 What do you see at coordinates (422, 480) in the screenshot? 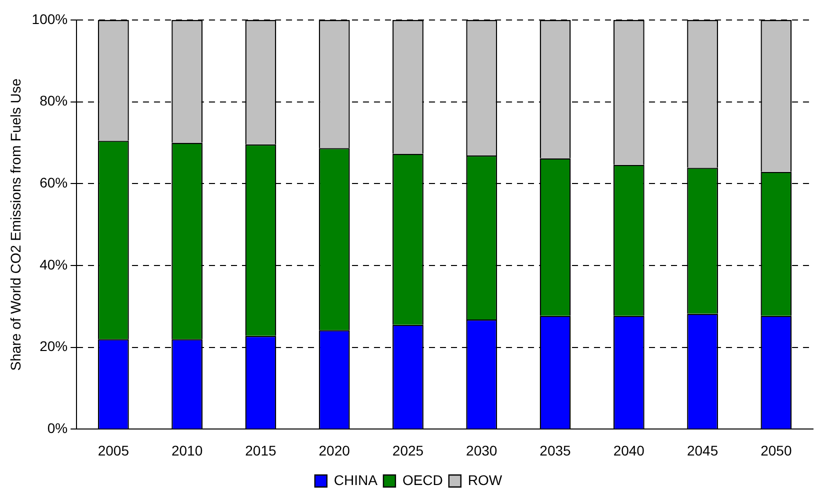
I see `legend-label: OECD` at bounding box center [422, 480].